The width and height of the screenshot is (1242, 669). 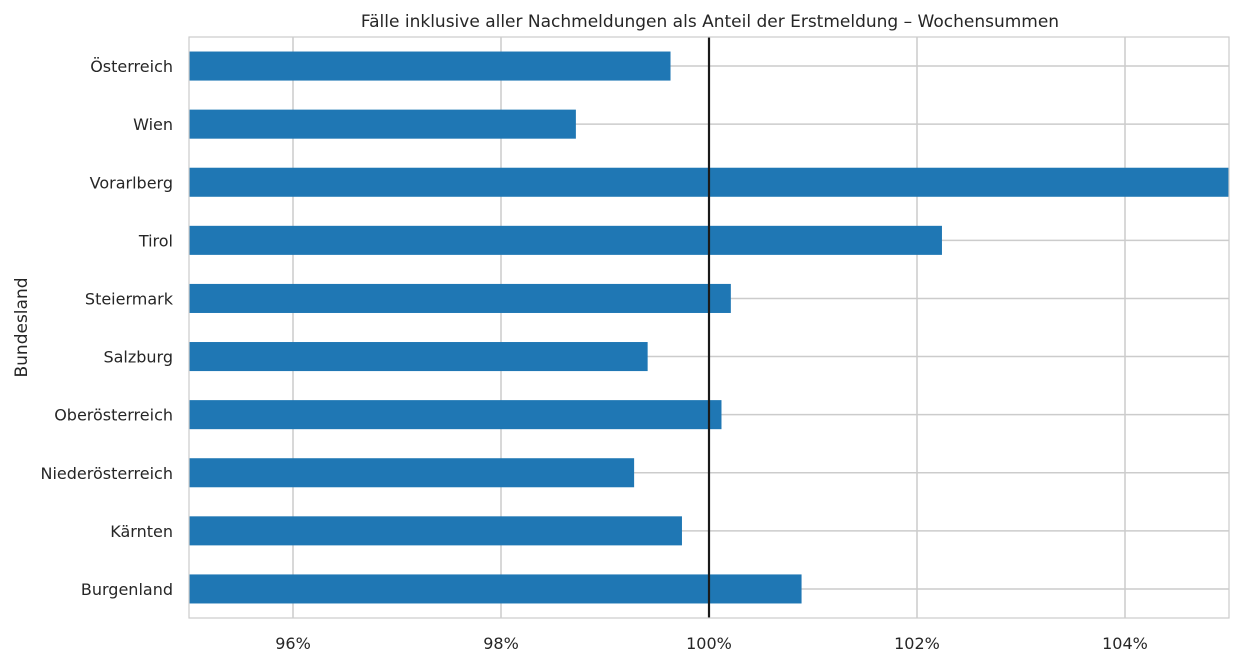 I want to click on bar-kaernten, so click(x=435, y=531).